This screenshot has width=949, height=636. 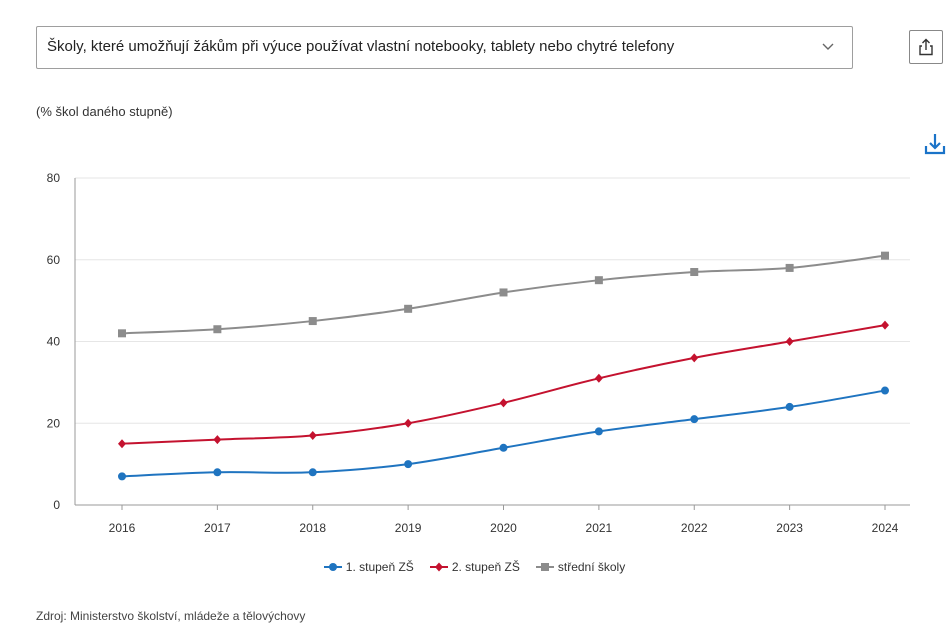 I want to click on share-button, so click(x=926, y=47).